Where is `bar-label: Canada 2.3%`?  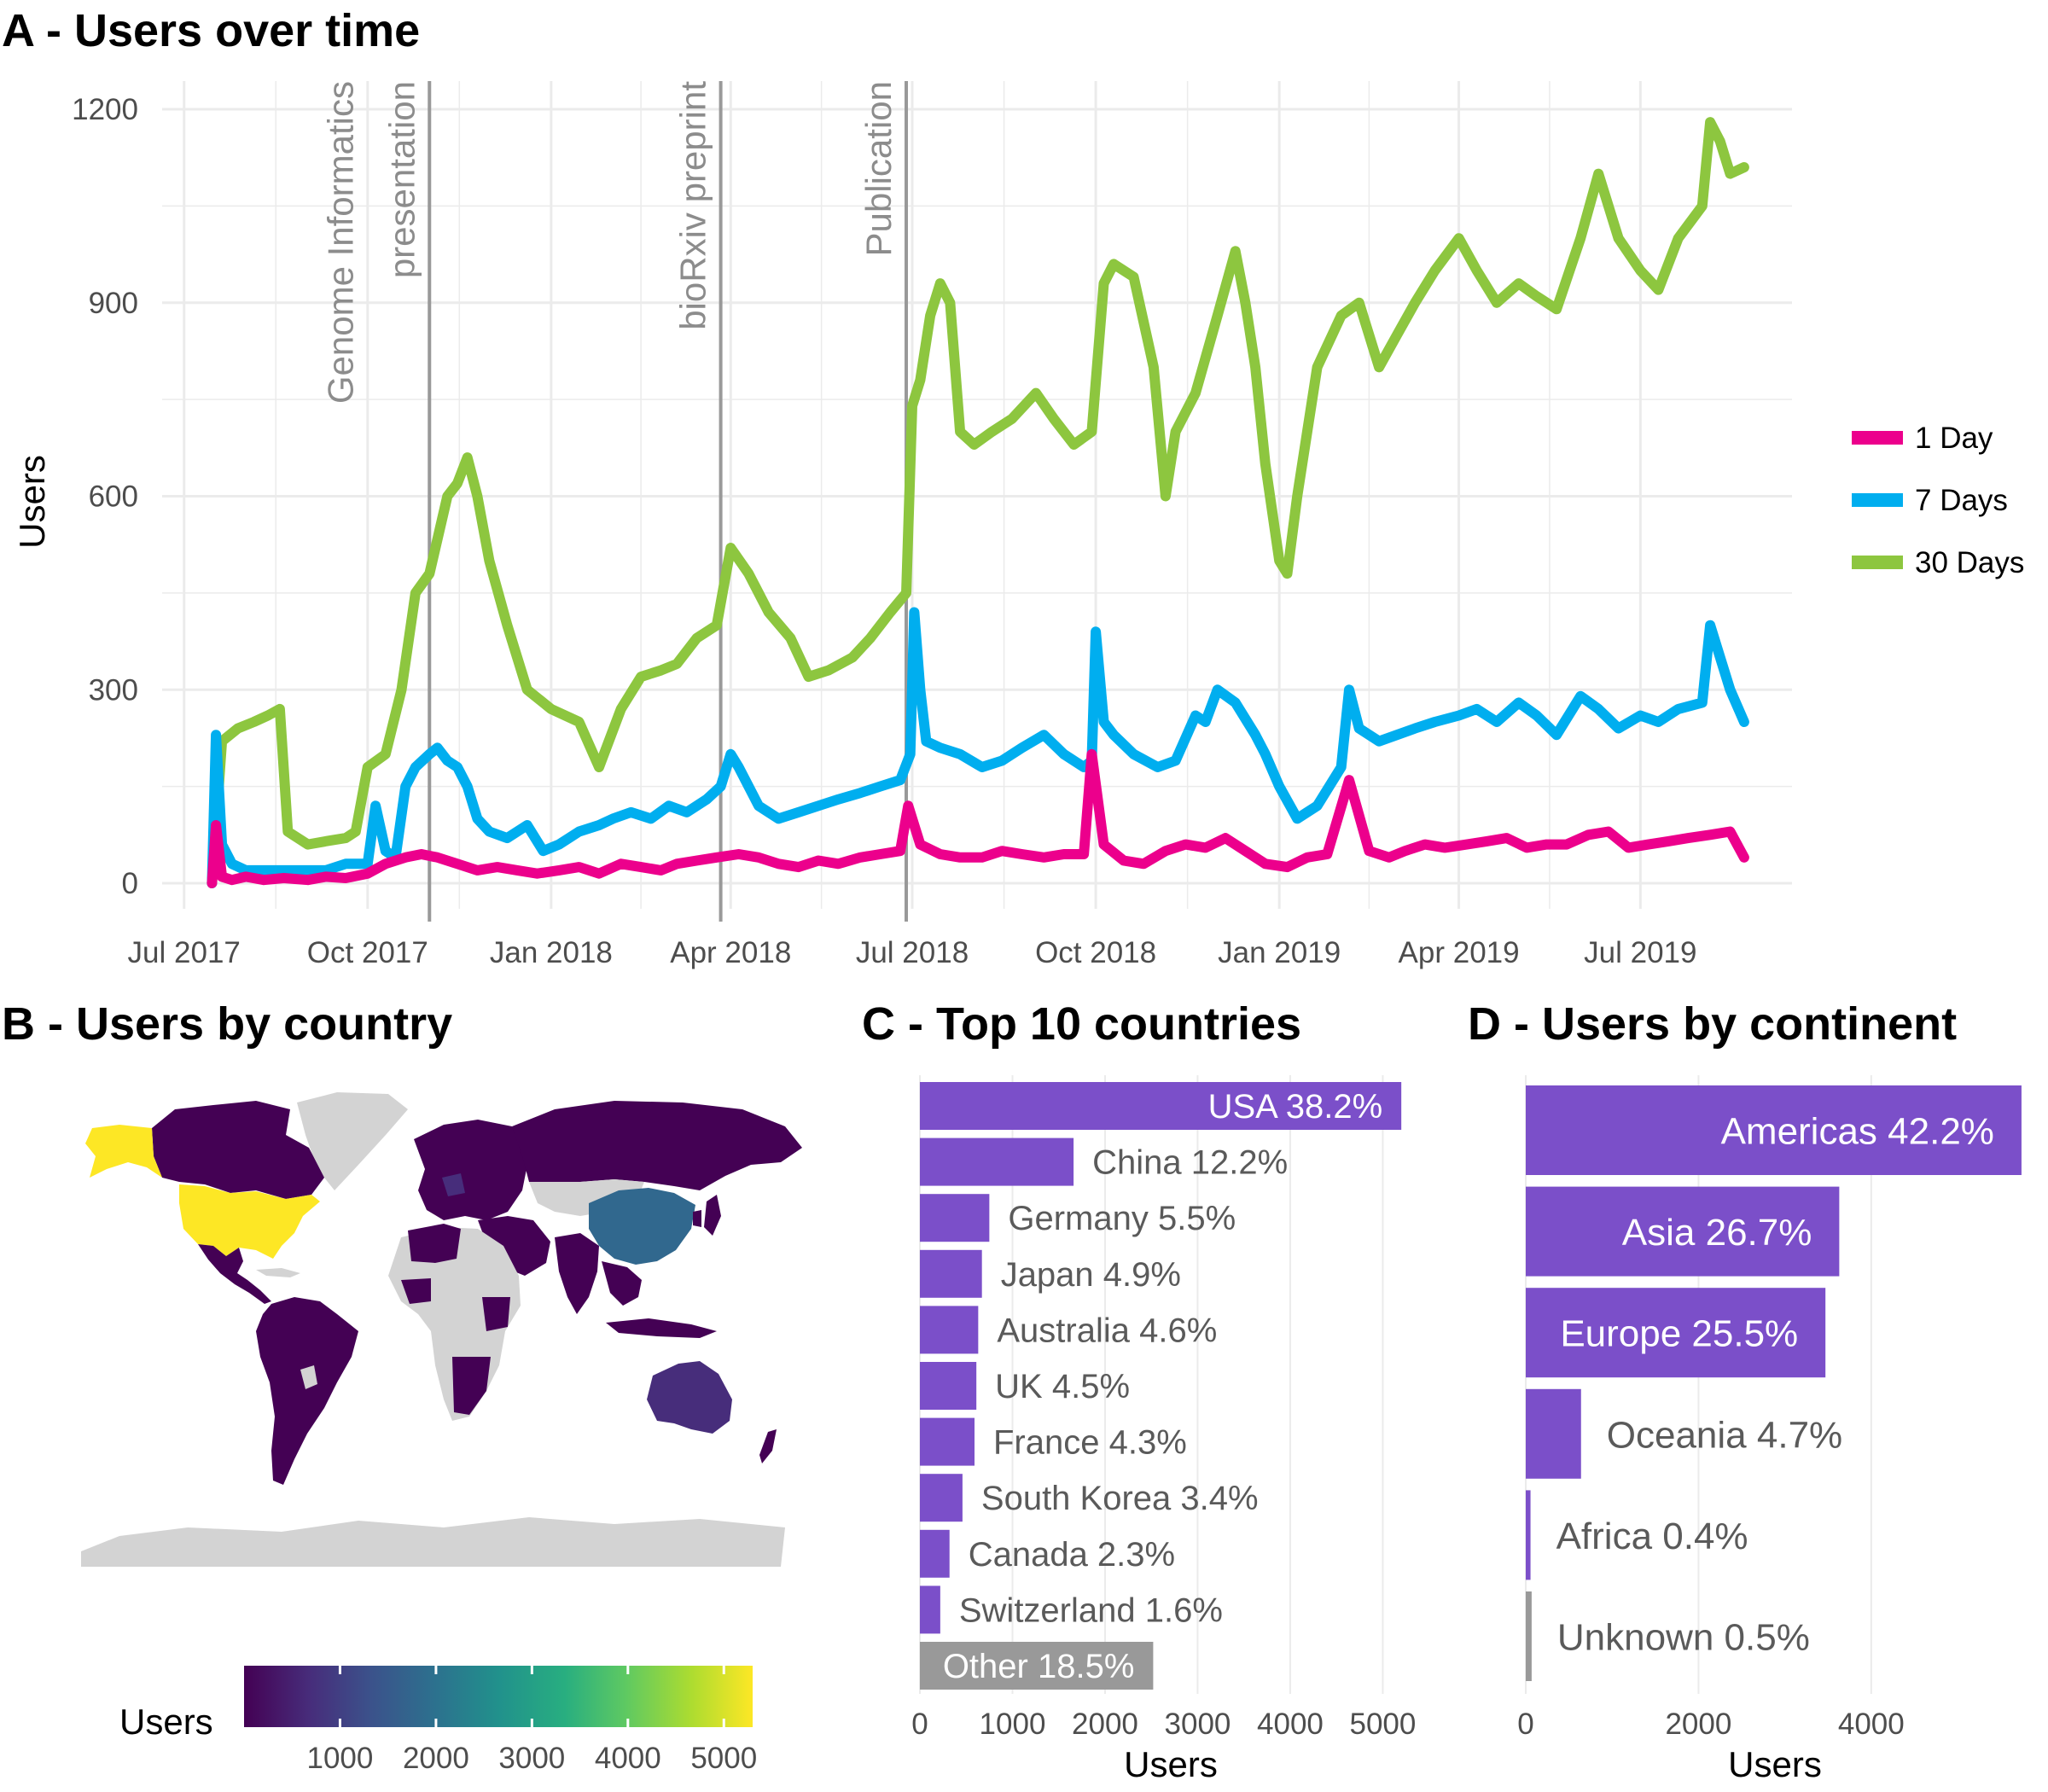
bar-label: Canada 2.3% is located at coordinates (1072, 1555).